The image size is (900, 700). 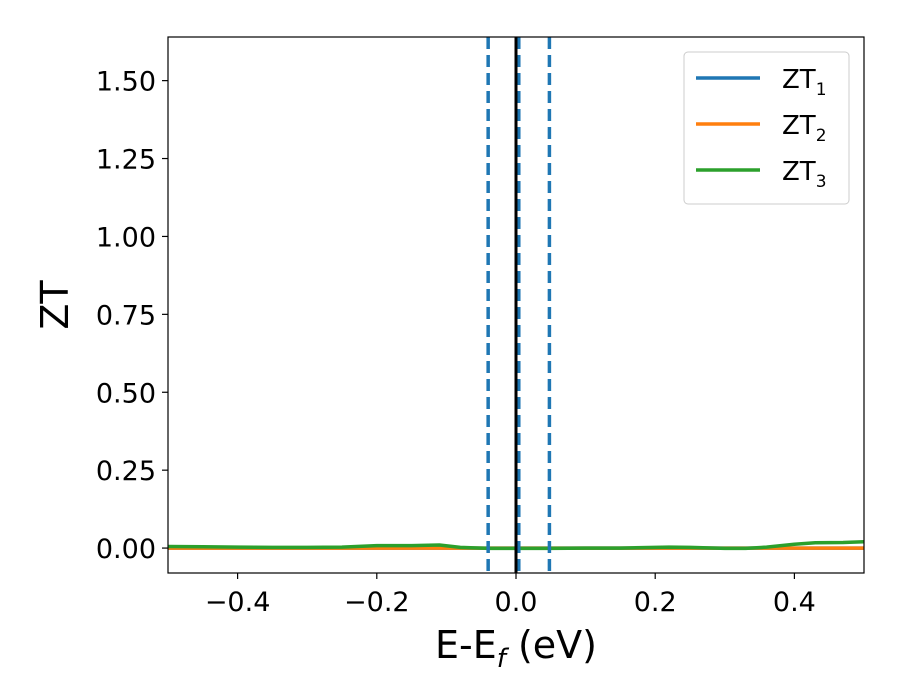 I want to click on y-tick-label: 0.25, so click(x=126, y=471).